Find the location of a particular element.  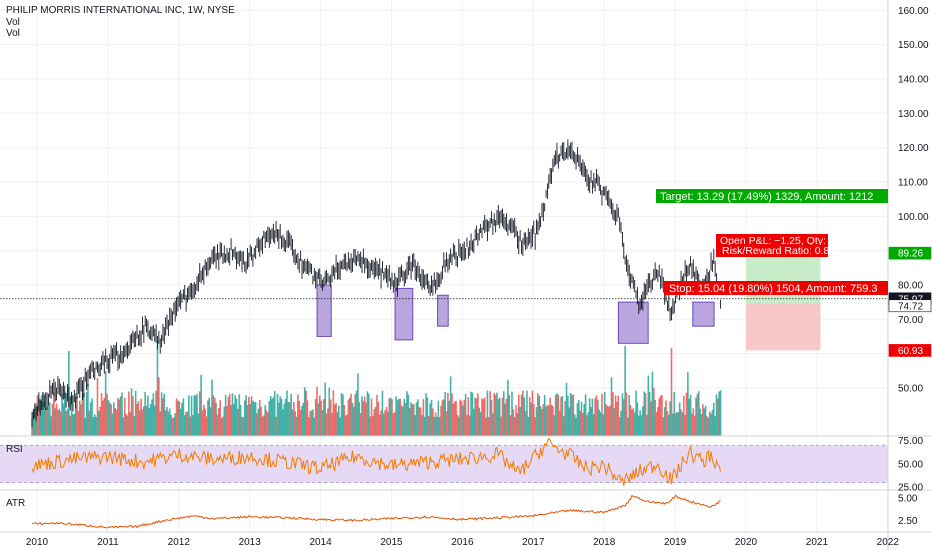

atr-line is located at coordinates (376, 511).